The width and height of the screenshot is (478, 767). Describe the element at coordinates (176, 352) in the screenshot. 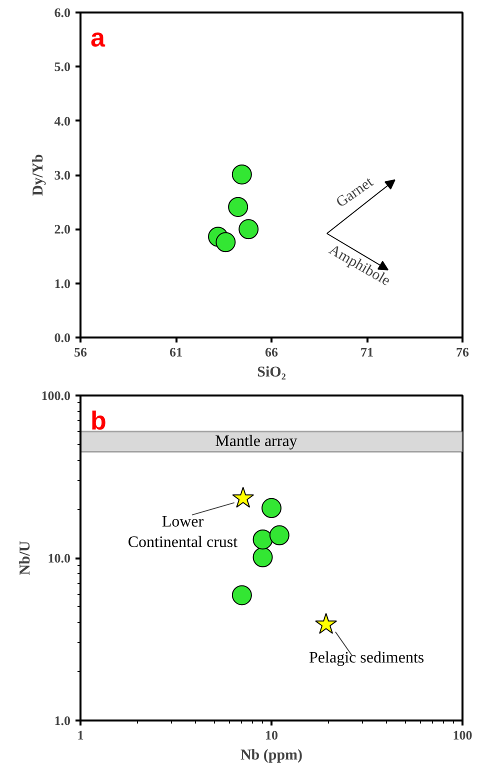

I see `x-tick-label: 61` at that location.